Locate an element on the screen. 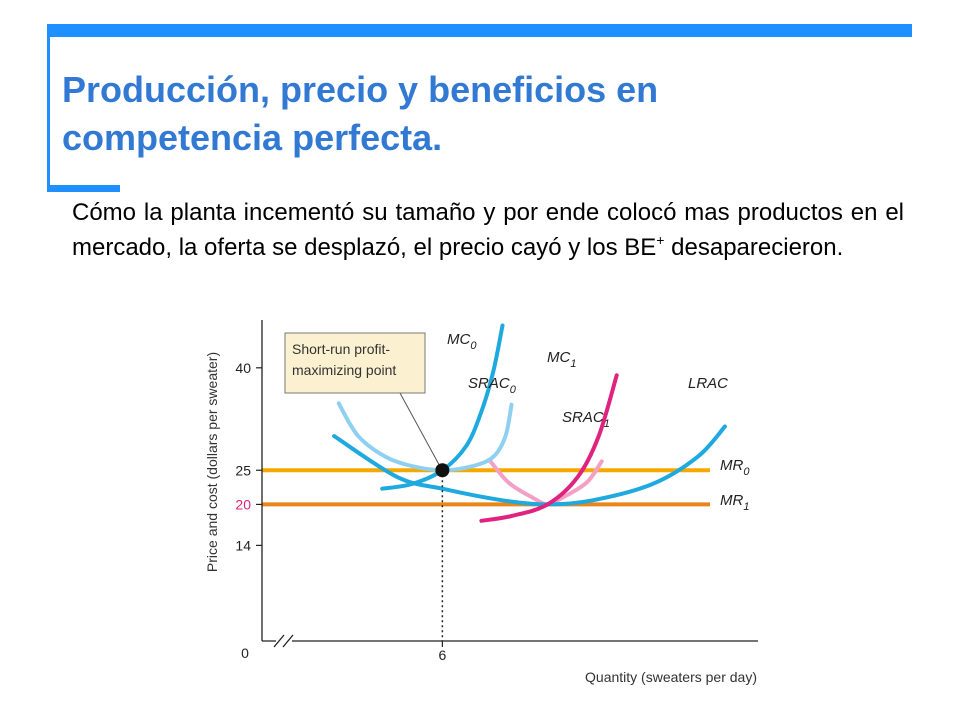 The width and height of the screenshot is (960, 720). title-accent-bar-top is located at coordinates (480, 30).